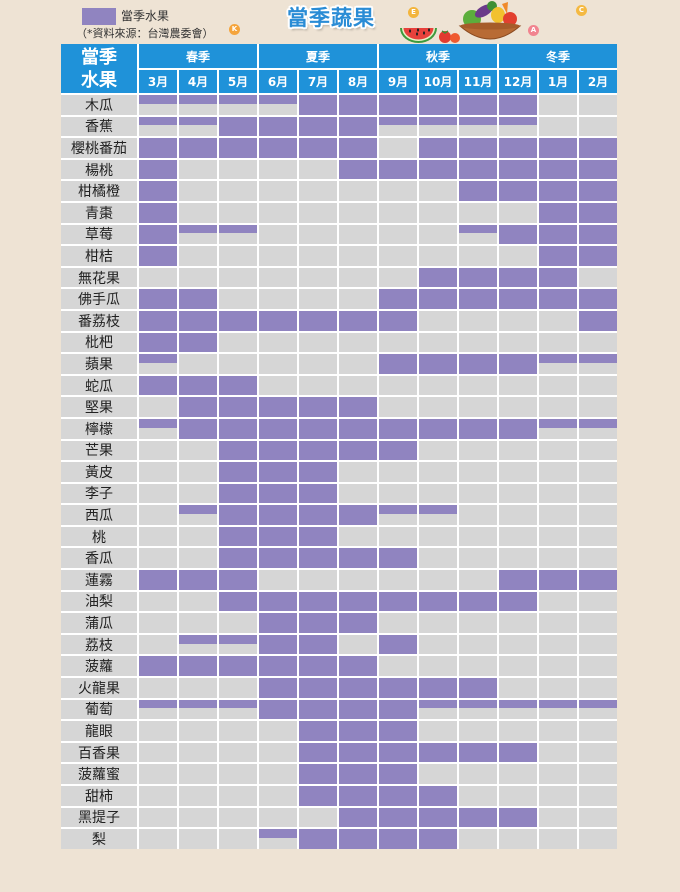 This screenshot has width=680, height=892. Describe the element at coordinates (99, 277) in the screenshot. I see `fruit-name: 無花果` at that location.